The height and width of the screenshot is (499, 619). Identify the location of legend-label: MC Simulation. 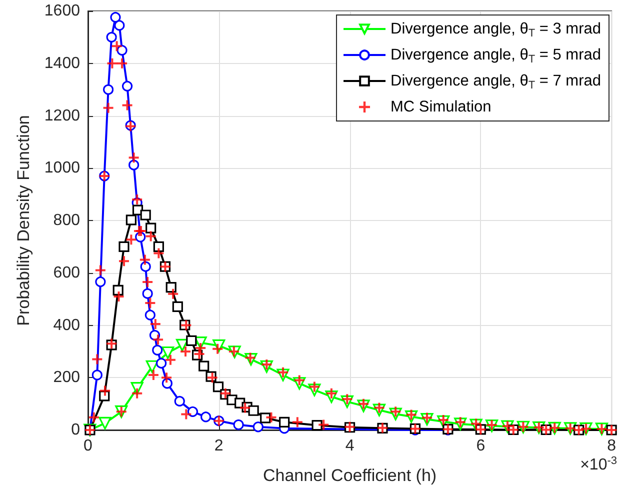
(441, 107).